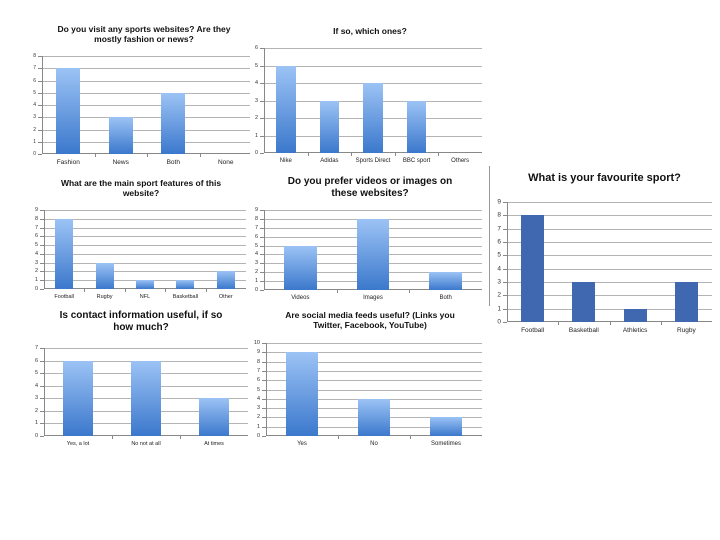 This screenshot has height=540, width=720. Describe the element at coordinates (368, 393) in the screenshot. I see `plot-area: 0 1 2 3 4 5 6 7 8 9 10 Yes No Sometimes` at that location.